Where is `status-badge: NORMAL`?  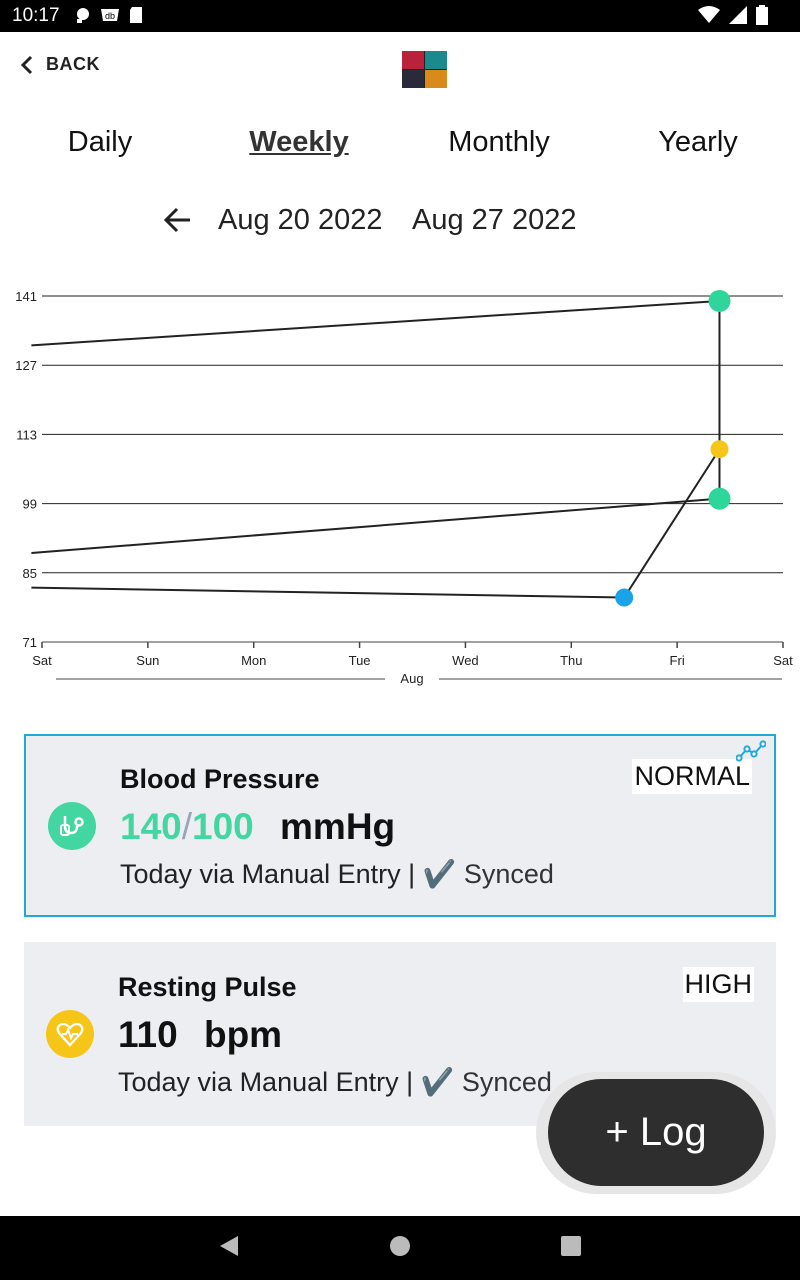 status-badge: NORMAL is located at coordinates (692, 776).